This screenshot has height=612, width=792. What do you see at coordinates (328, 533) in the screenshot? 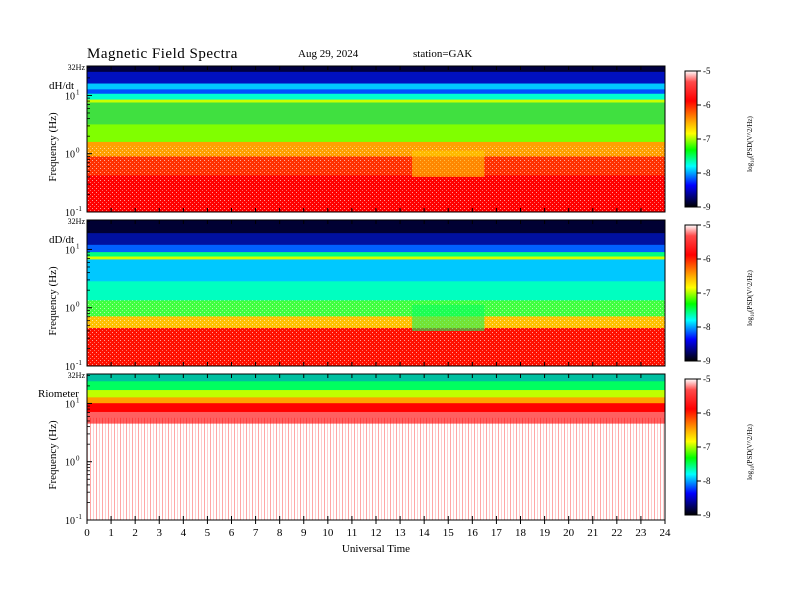
I see `x-tick-label: 10` at bounding box center [328, 533].